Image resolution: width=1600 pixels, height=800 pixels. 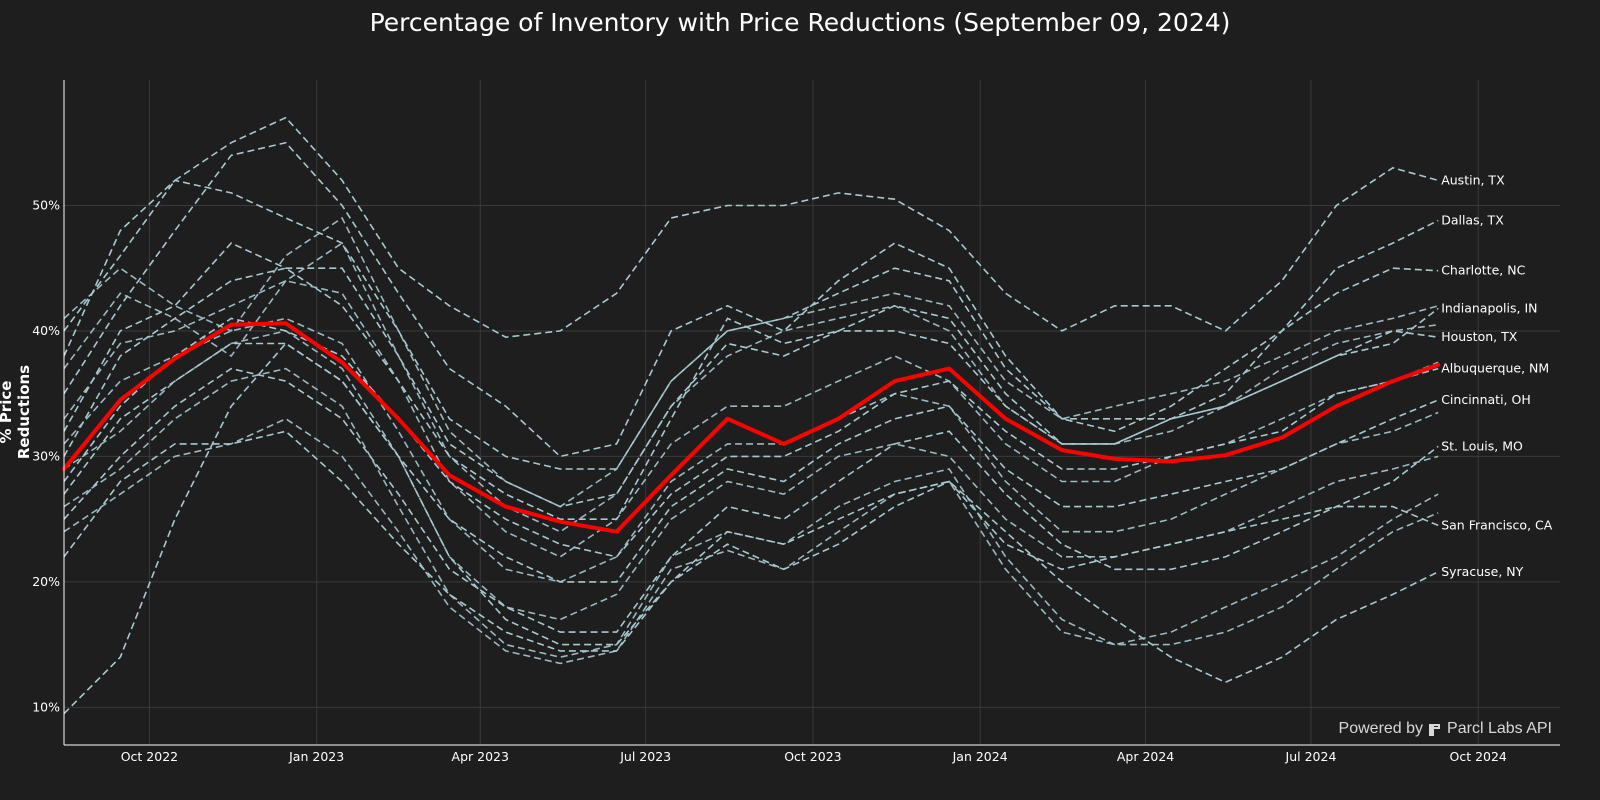 I want to click on series-label-albuquerque-nm: Albuquerque, NM, so click(x=1495, y=368).